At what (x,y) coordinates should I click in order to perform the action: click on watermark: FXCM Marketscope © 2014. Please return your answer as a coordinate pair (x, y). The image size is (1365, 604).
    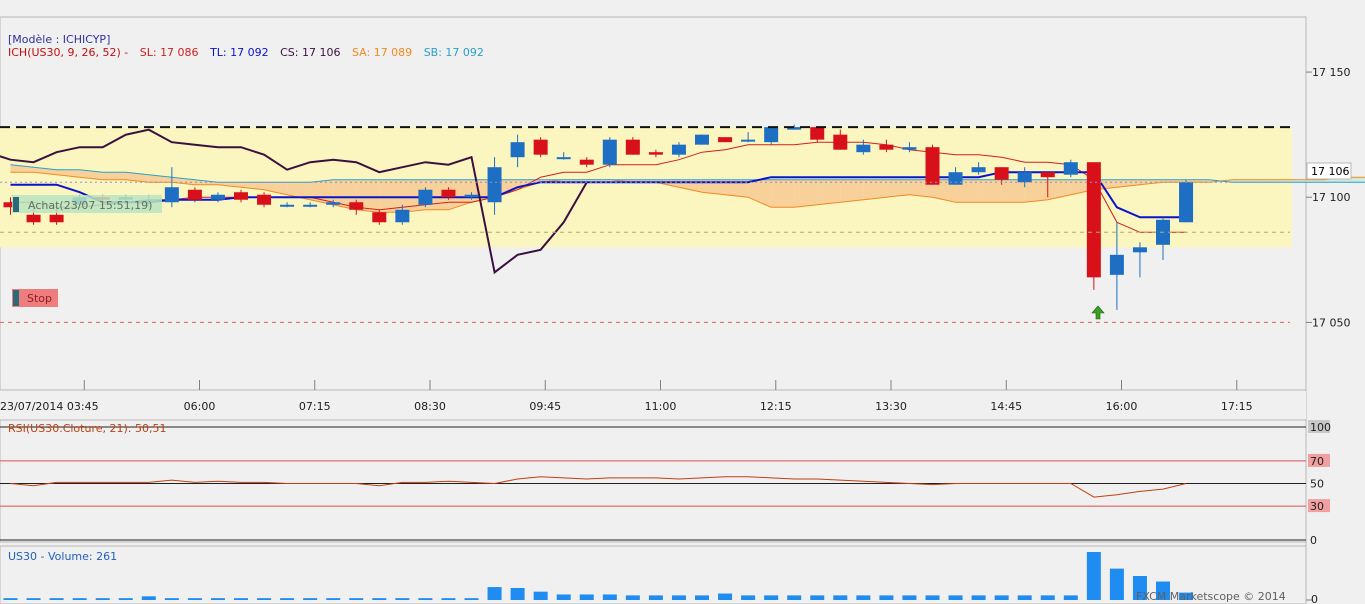
    Looking at the image, I should click on (1211, 596).